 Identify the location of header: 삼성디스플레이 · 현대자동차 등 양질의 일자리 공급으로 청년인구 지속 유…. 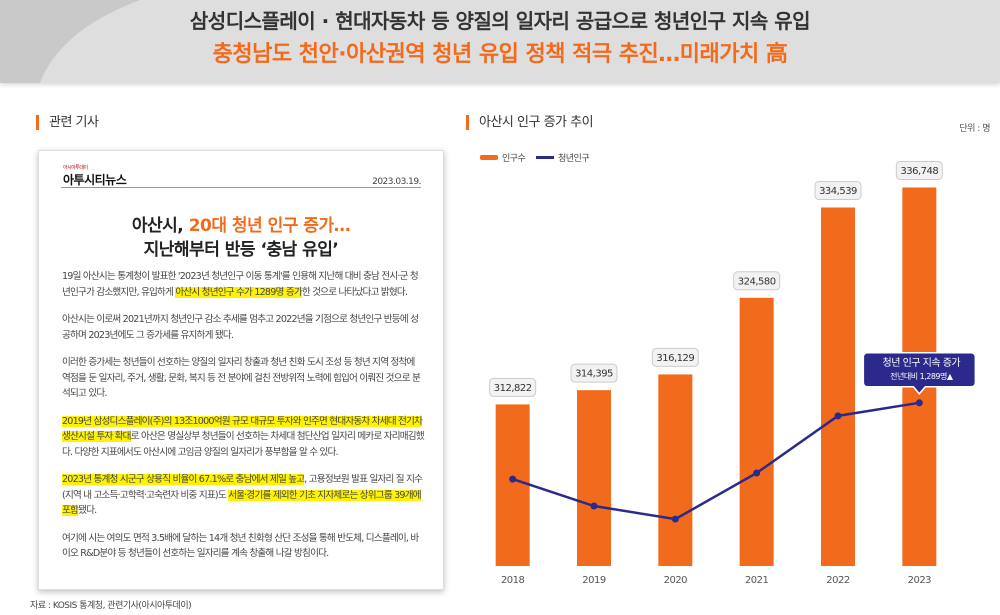
(500, 41).